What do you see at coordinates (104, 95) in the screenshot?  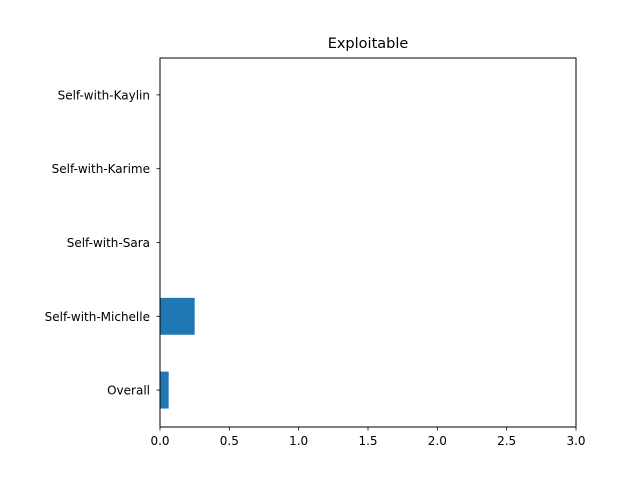 I see `y-tick-label: Self-with-Kaylin` at bounding box center [104, 95].